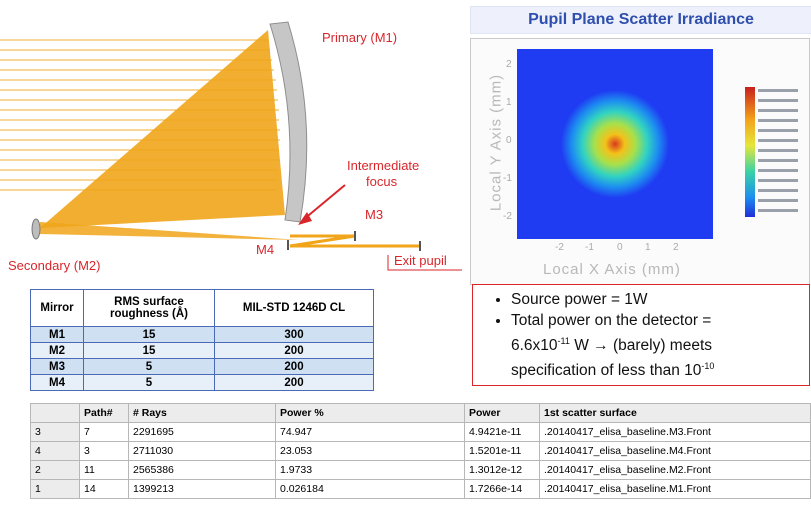 Image resolution: width=811 pixels, height=510 pixels. I want to click on header-mirror: Mirror, so click(57, 308).